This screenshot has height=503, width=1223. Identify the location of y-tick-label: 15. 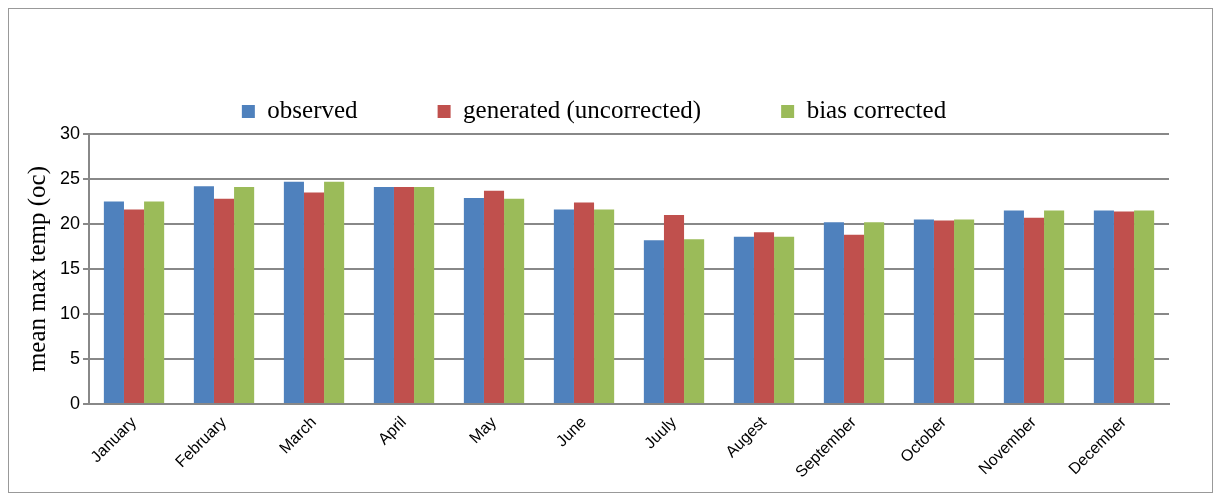
(70, 268).